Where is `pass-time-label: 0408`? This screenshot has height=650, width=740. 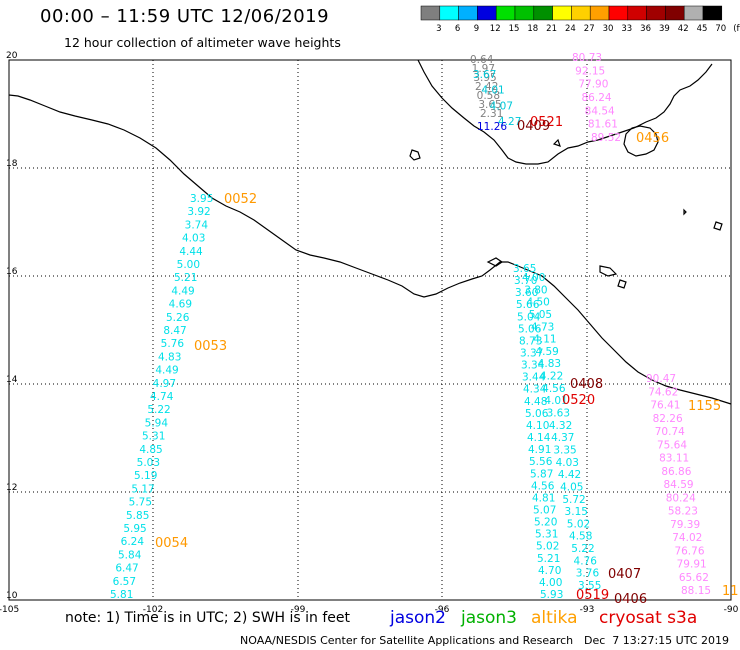 pass-time-label: 0408 is located at coordinates (586, 384).